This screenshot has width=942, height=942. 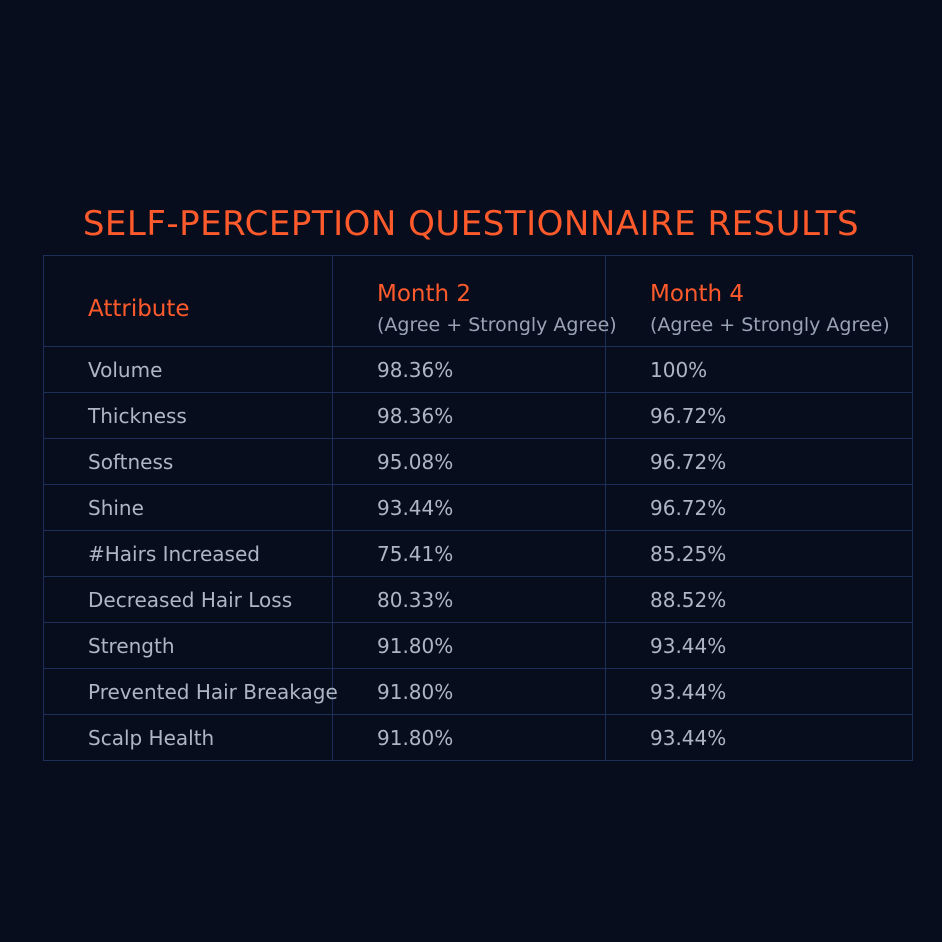 What do you see at coordinates (188, 507) in the screenshot?
I see `attribute-cell: Shine` at bounding box center [188, 507].